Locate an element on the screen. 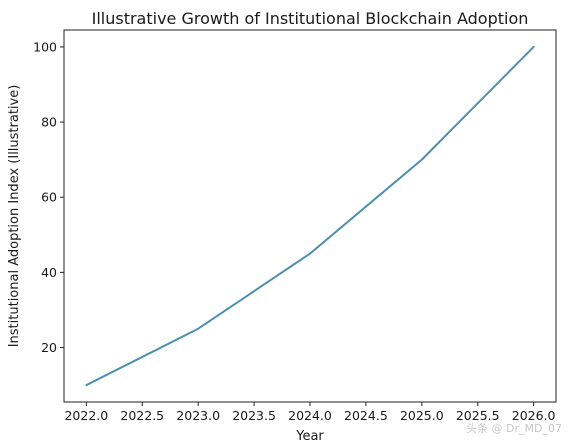 Image resolution: width=568 pixels, height=444 pixels. x-axis-title: Year is located at coordinates (309, 436).